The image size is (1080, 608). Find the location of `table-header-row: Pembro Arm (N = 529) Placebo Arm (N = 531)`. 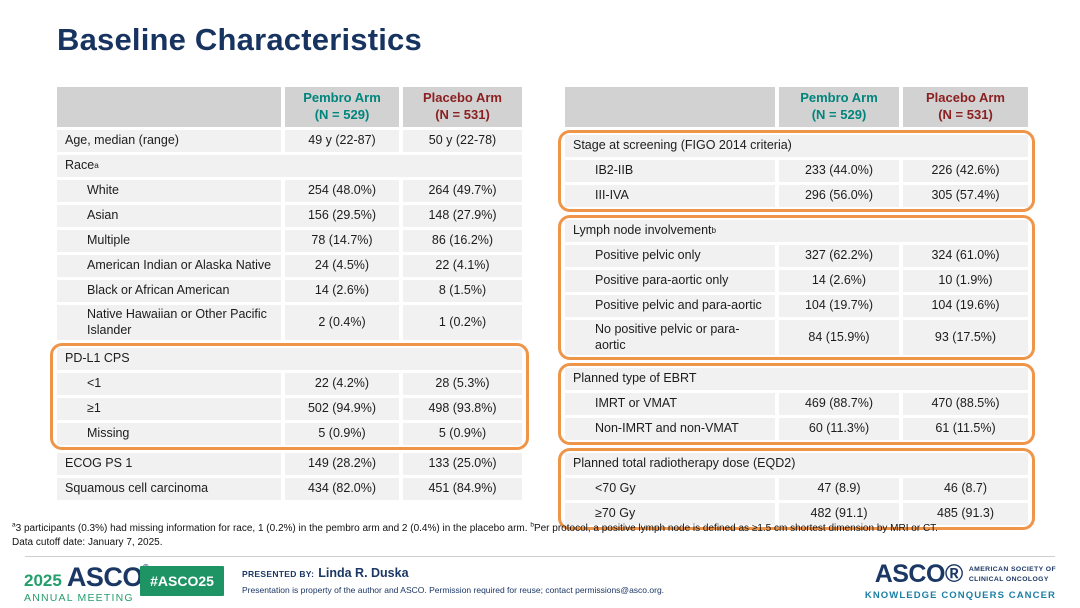

table-header-row: Pembro Arm (N = 529) Placebo Arm (N = 531) is located at coordinates (796, 107).